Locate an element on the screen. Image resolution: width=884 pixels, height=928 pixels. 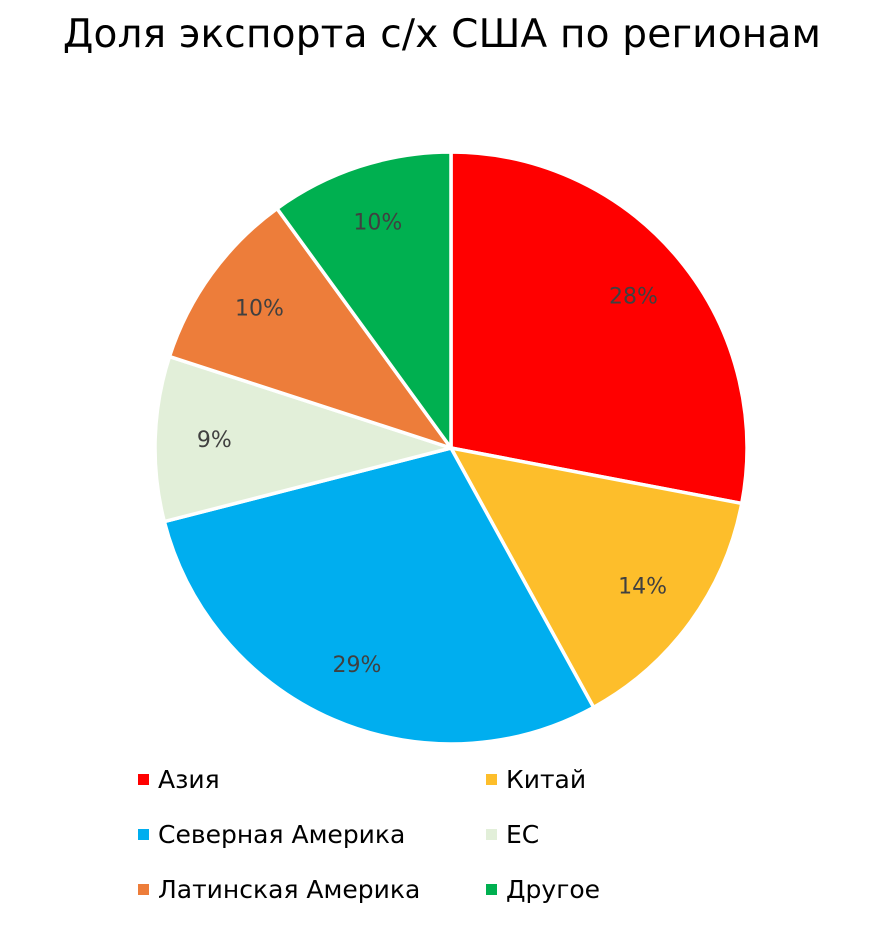
slice-data-label-4: 9% is located at coordinates (214, 440).